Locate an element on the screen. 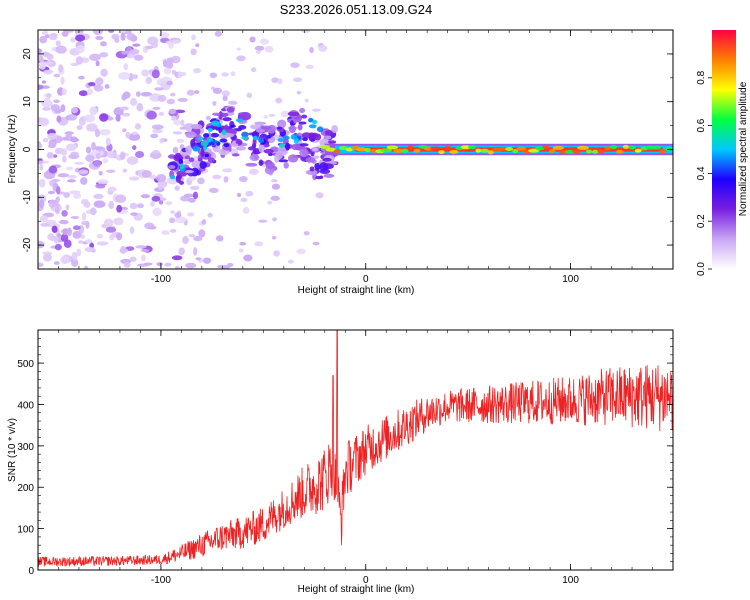 This screenshot has width=750, height=600. spectrogram-y-tick-label: 10 is located at coordinates (27, 102).